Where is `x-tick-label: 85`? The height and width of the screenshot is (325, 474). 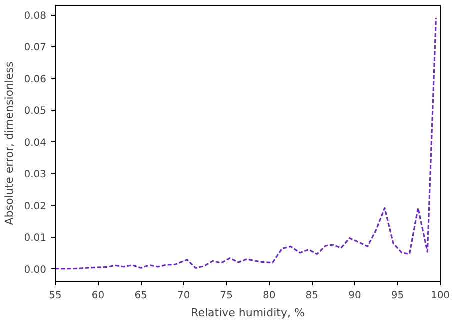
x-tick-label: 85 is located at coordinates (312, 296).